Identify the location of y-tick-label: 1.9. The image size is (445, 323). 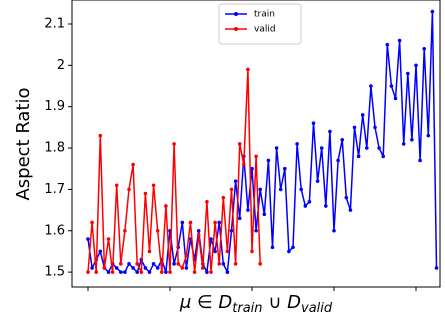
(54, 106).